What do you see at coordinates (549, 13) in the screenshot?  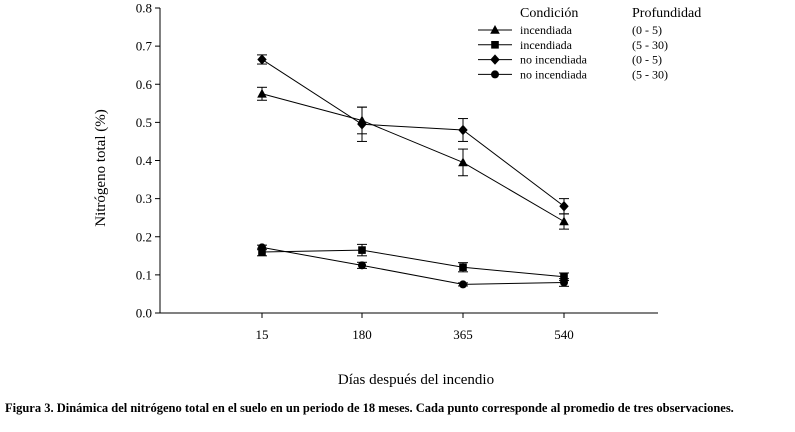 I see `legend-header-condition: Condición` at bounding box center [549, 13].